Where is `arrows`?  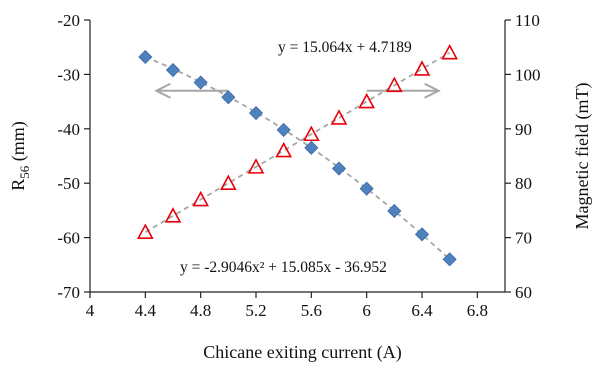 arrows is located at coordinates (297, 90).